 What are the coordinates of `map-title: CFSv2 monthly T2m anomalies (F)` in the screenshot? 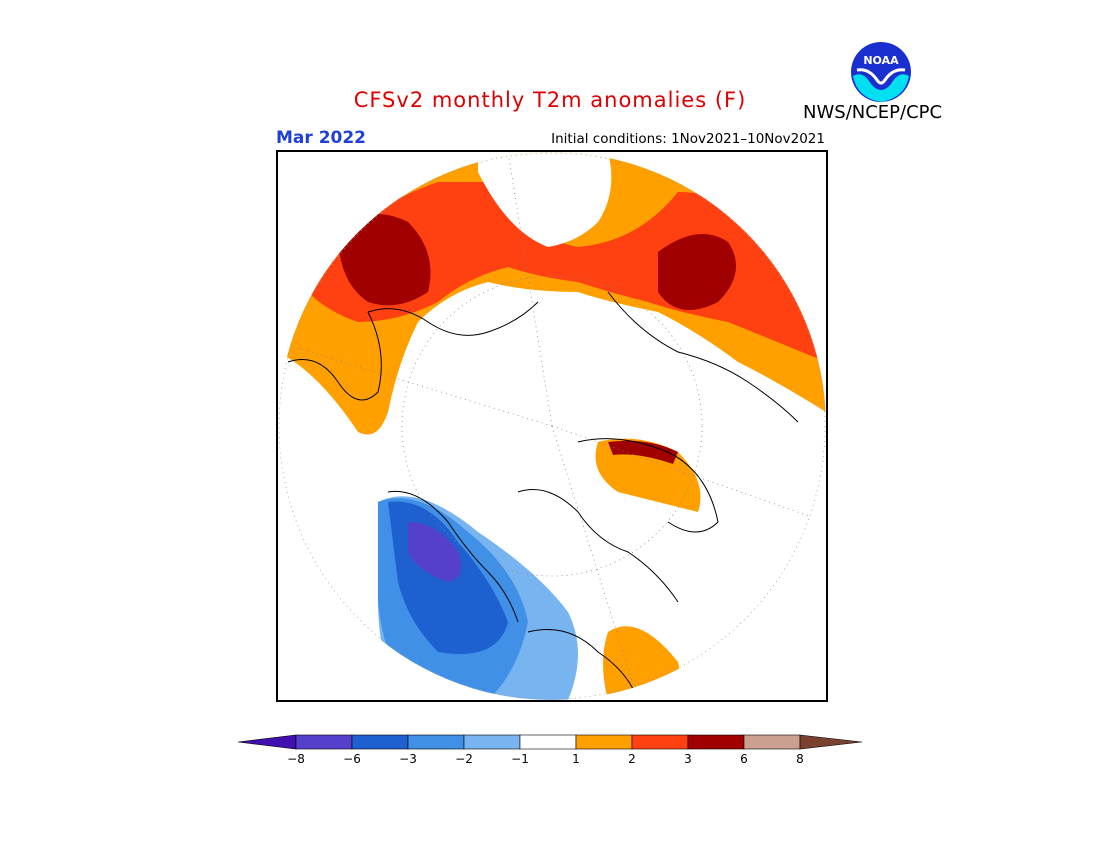 It's located at (550, 100).